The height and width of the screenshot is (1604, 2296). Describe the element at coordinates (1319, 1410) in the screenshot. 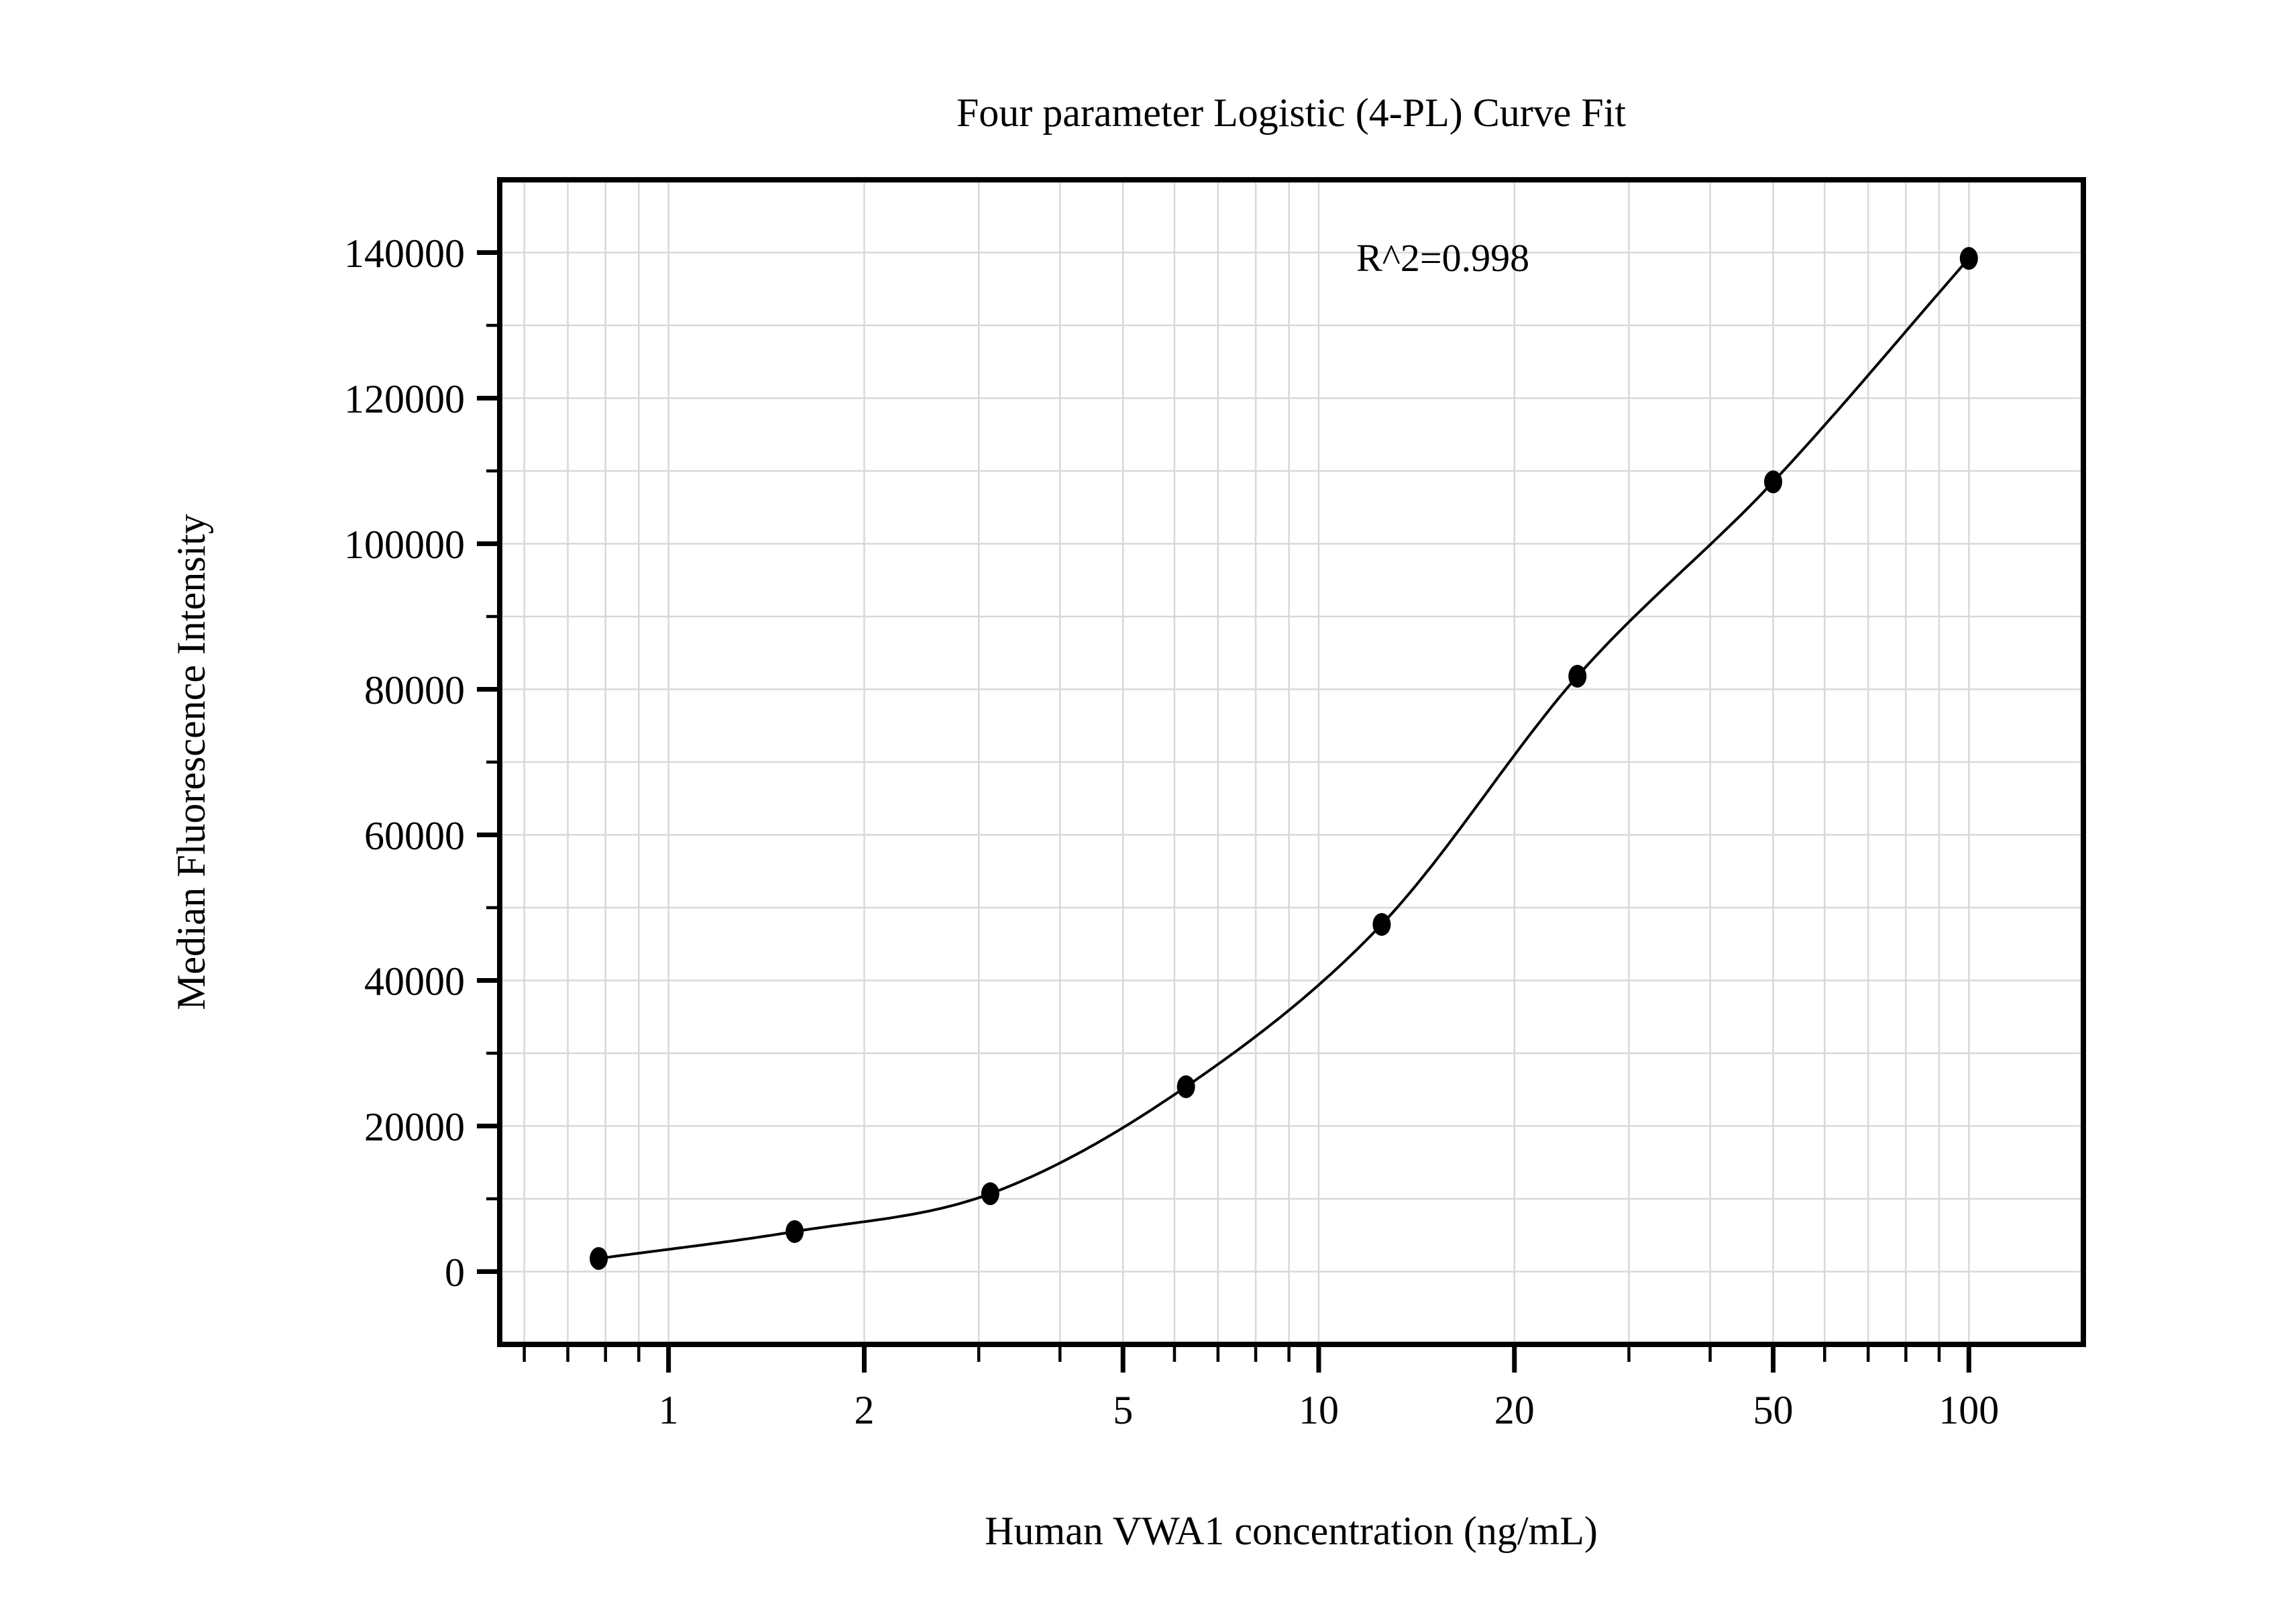

I see `x-tick-label: 10` at that location.